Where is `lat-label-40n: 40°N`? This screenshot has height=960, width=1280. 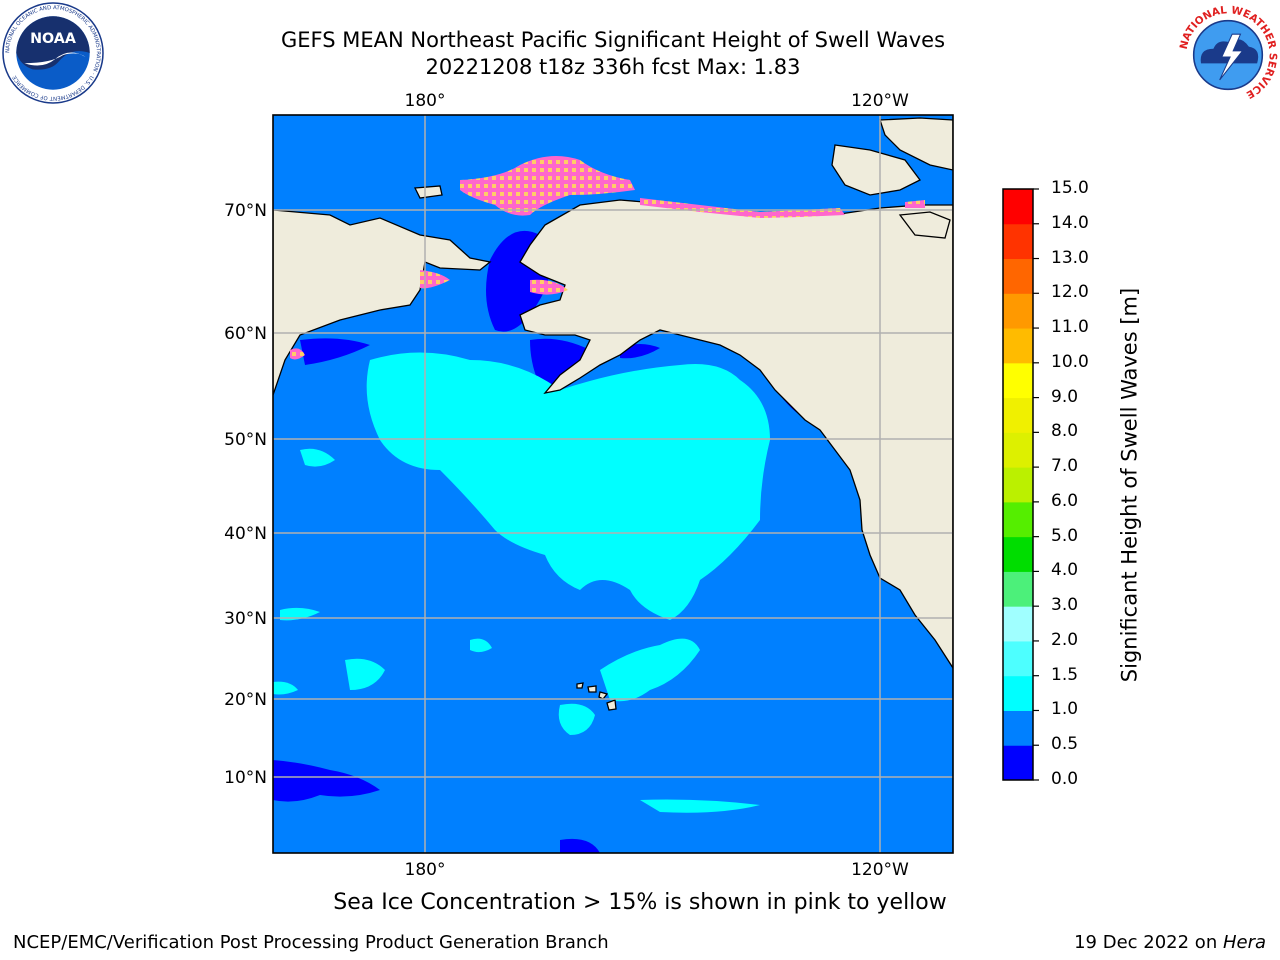 lat-label-40n: 40°N is located at coordinates (245, 534).